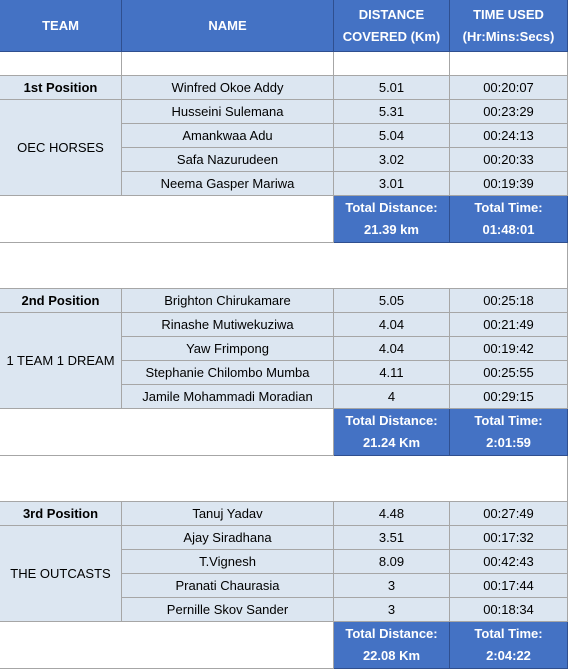 The height and width of the screenshot is (671, 568). I want to click on member-name: Tanuj Yadav, so click(228, 514).